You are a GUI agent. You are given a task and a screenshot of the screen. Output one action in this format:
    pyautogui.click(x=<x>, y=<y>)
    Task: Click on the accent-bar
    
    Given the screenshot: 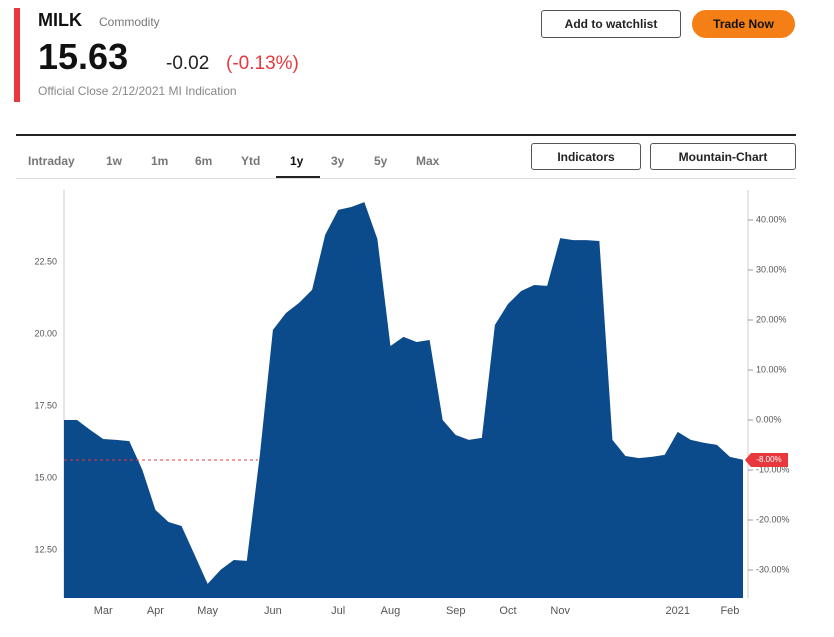 What is the action you would take?
    pyautogui.click(x=17, y=55)
    